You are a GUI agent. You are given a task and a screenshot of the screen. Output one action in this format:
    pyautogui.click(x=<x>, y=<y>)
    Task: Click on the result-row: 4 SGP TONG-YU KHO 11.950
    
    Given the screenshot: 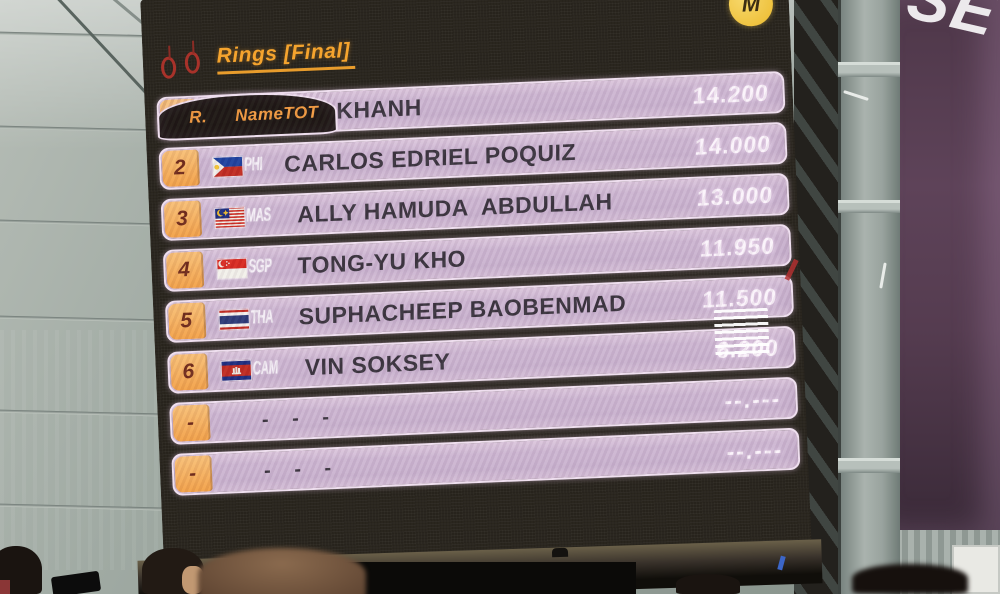 What is the action you would take?
    pyautogui.click(x=477, y=258)
    